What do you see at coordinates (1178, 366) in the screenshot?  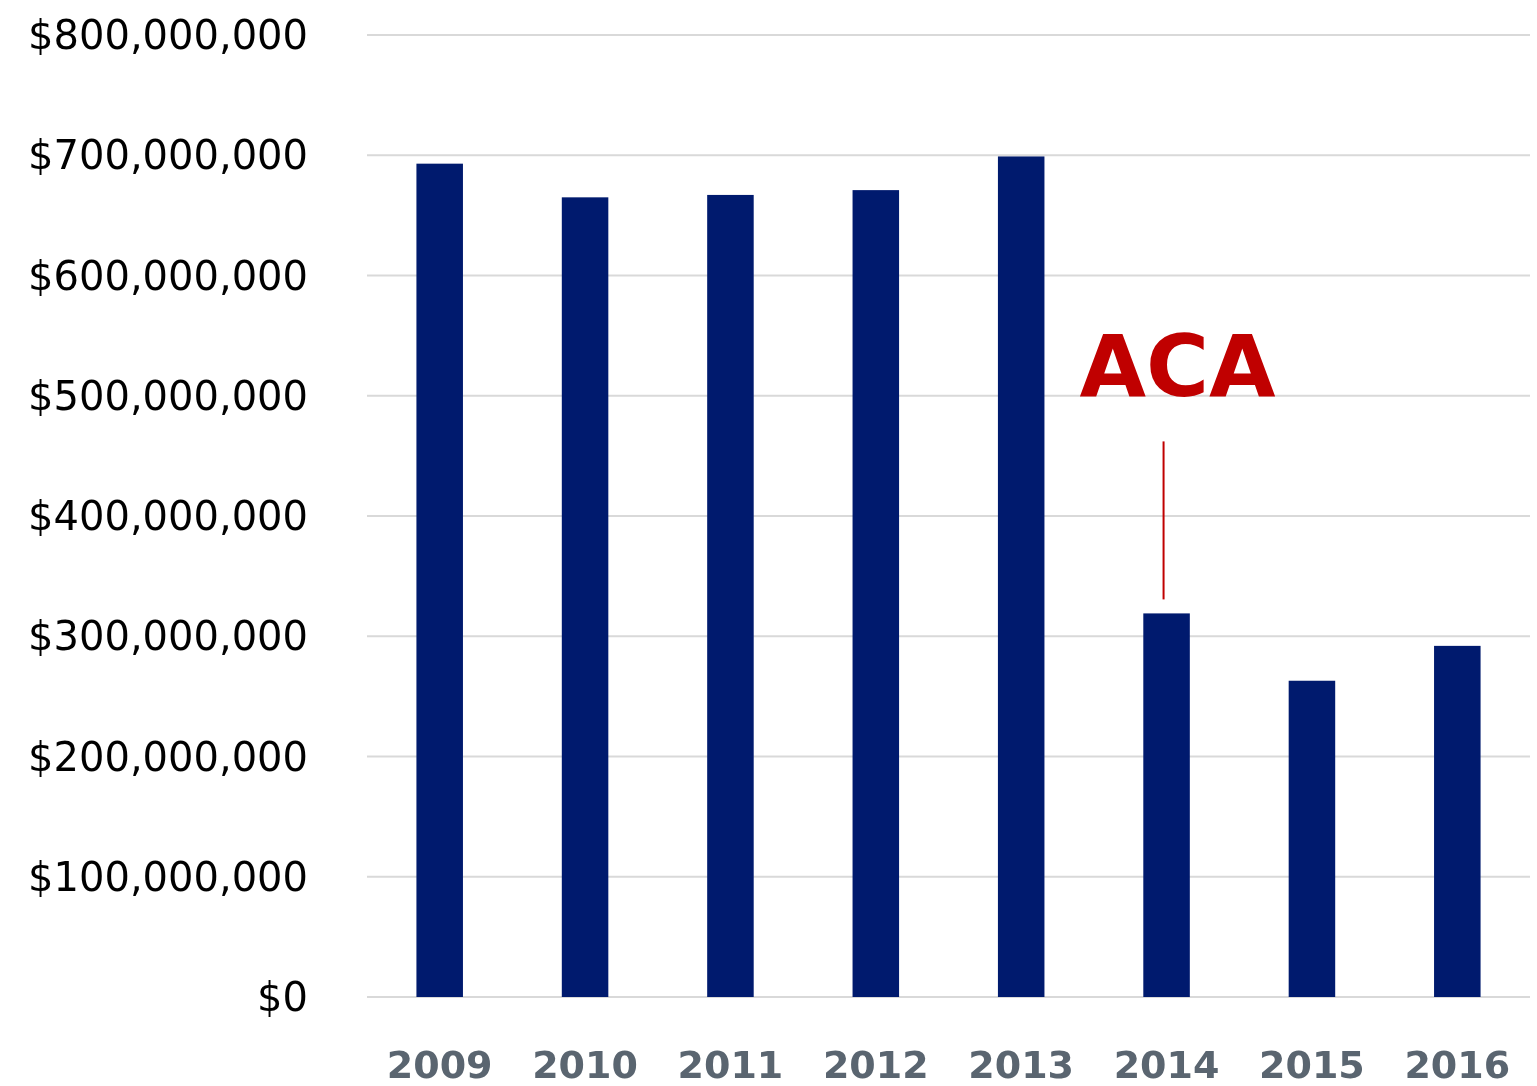 I see `annotation: ACA` at bounding box center [1178, 366].